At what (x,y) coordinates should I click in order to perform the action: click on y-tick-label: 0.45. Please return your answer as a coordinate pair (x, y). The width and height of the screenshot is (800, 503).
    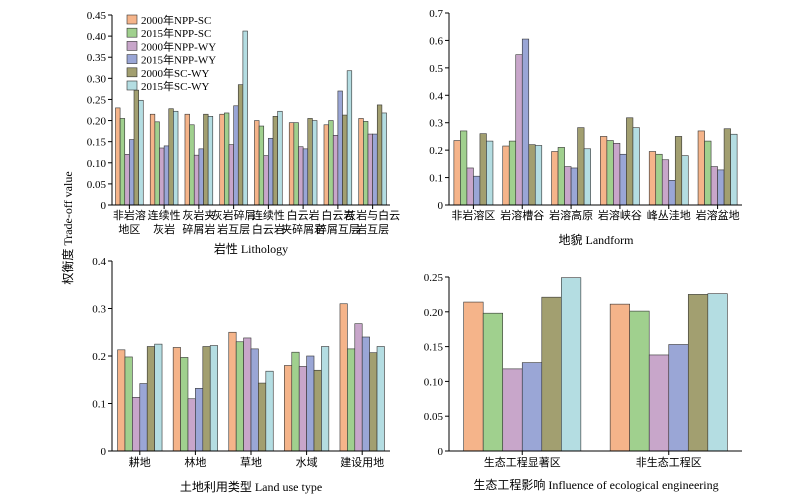
    Looking at the image, I should click on (97, 16).